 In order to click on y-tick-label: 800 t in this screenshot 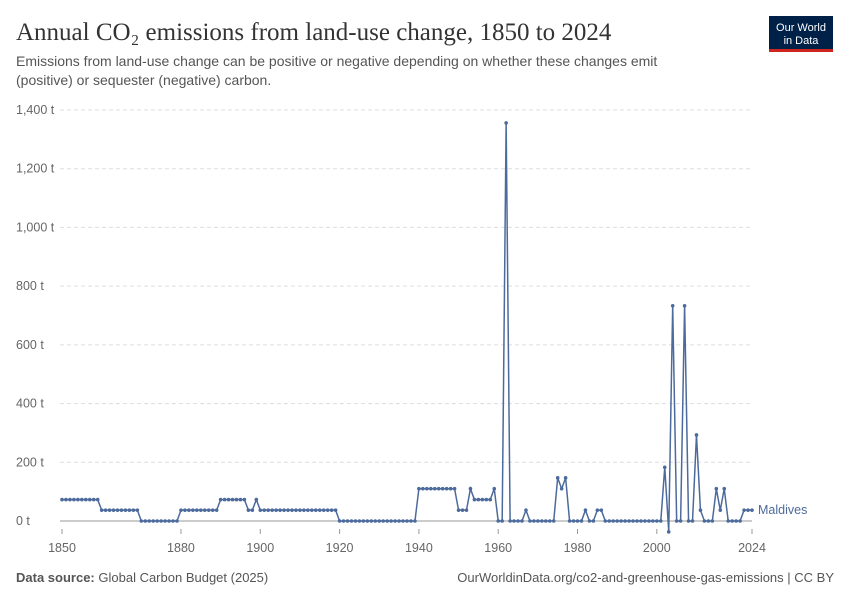, I will do `click(30, 286)`.